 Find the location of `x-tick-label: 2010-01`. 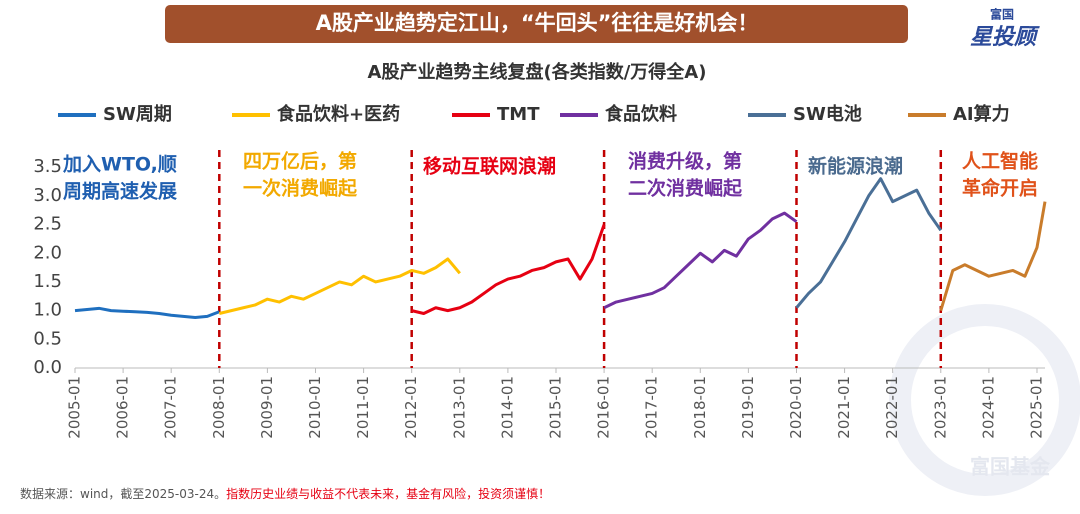

x-tick-label: 2010-01 is located at coordinates (315, 407).